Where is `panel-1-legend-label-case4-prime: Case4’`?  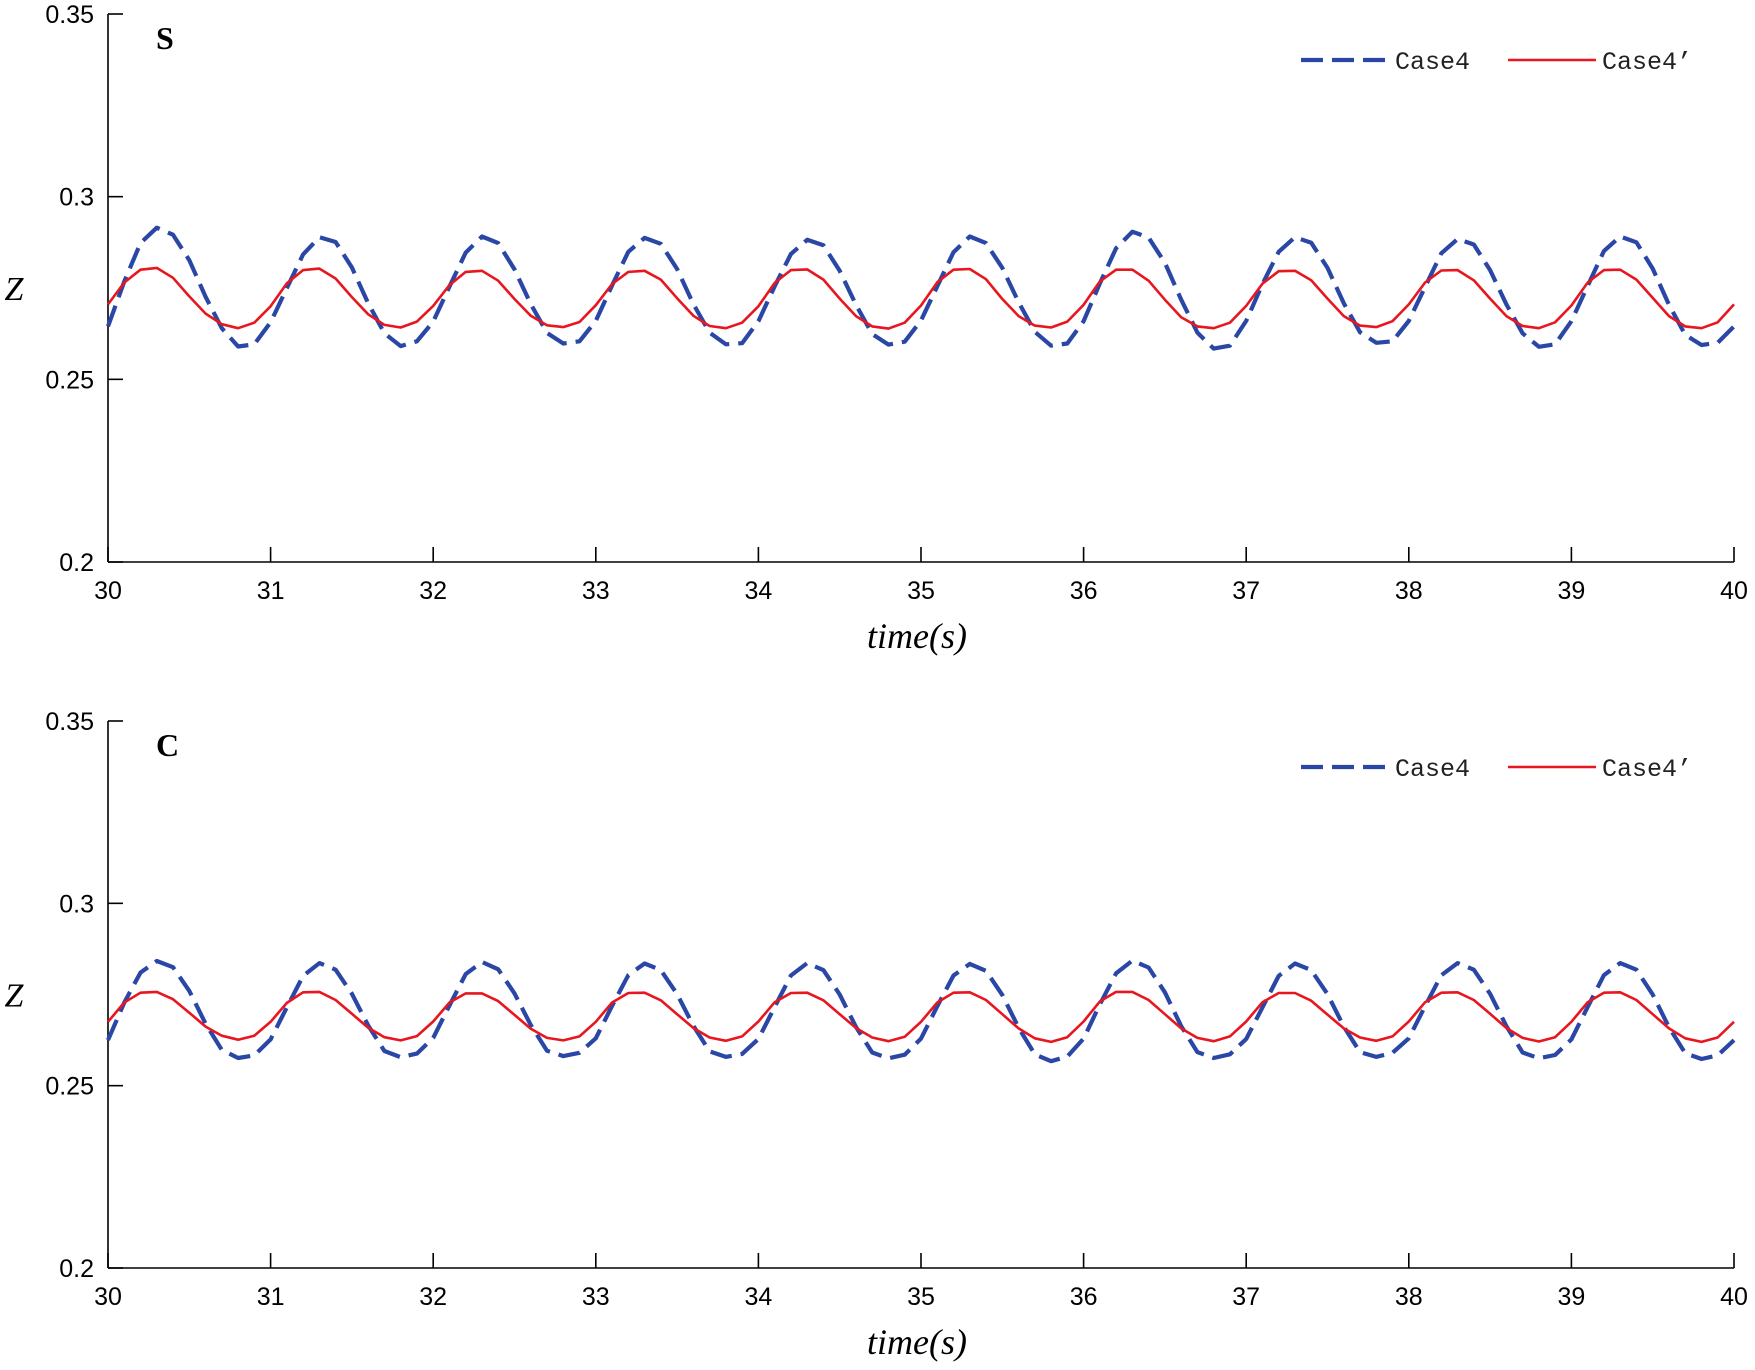
panel-1-legend-label-case4-prime: Case4’ is located at coordinates (1647, 62).